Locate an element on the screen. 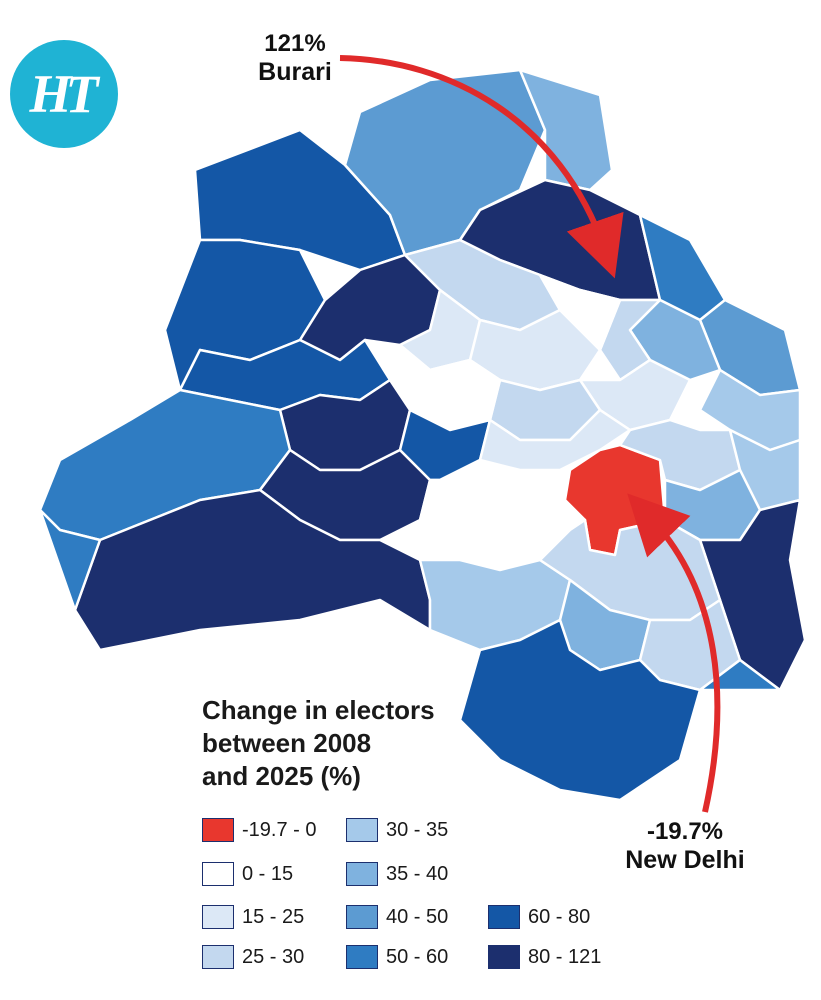 The image size is (821, 1000). legend-title-line-3: and 2025 (%) is located at coordinates (281, 776).